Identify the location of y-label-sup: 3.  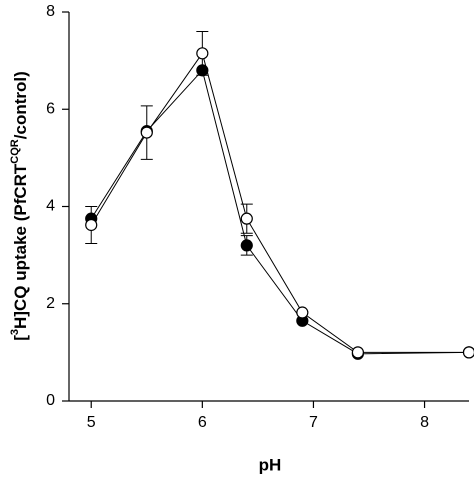
(15, 332).